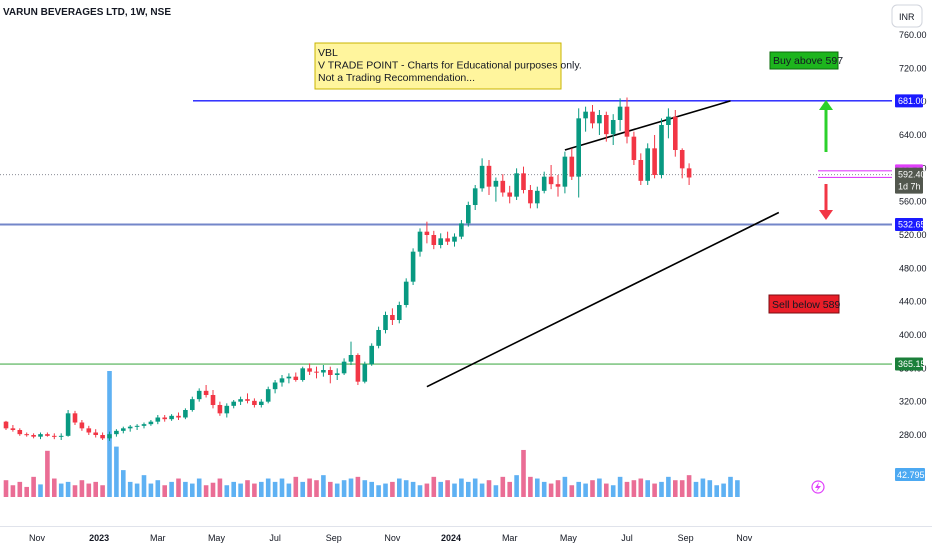  I want to click on level-label: 365.15, so click(910, 364).